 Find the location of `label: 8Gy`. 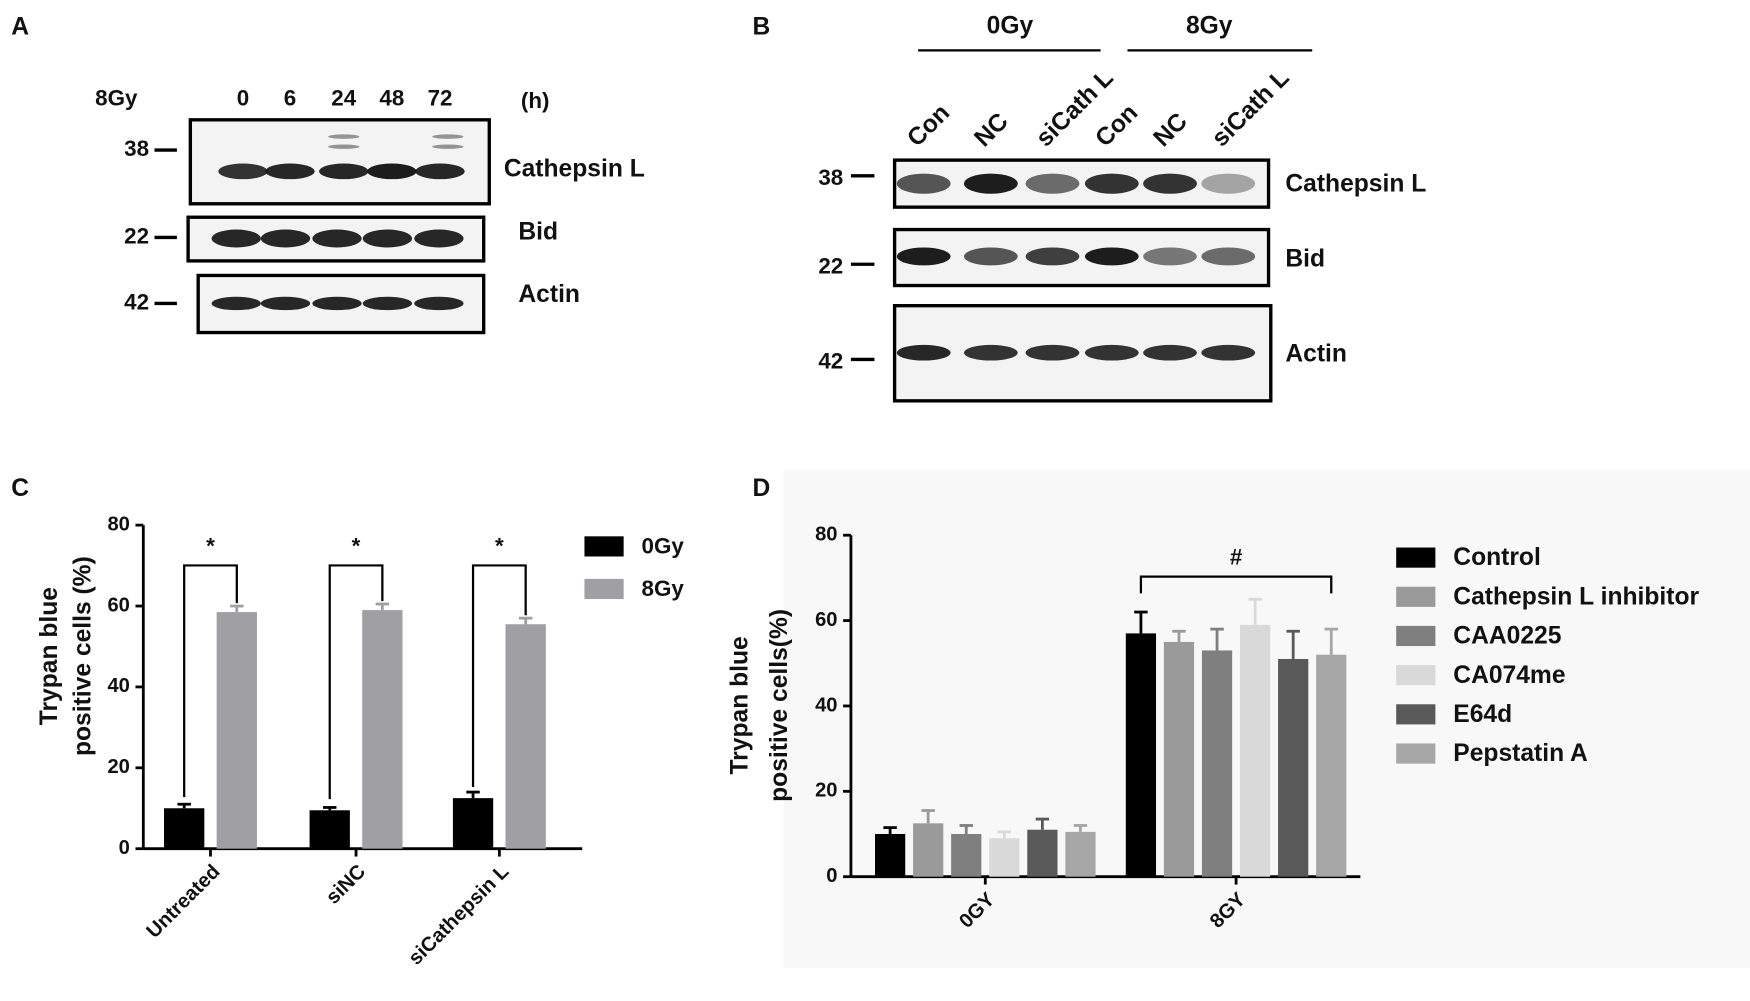

label: 8Gy is located at coordinates (116, 98).